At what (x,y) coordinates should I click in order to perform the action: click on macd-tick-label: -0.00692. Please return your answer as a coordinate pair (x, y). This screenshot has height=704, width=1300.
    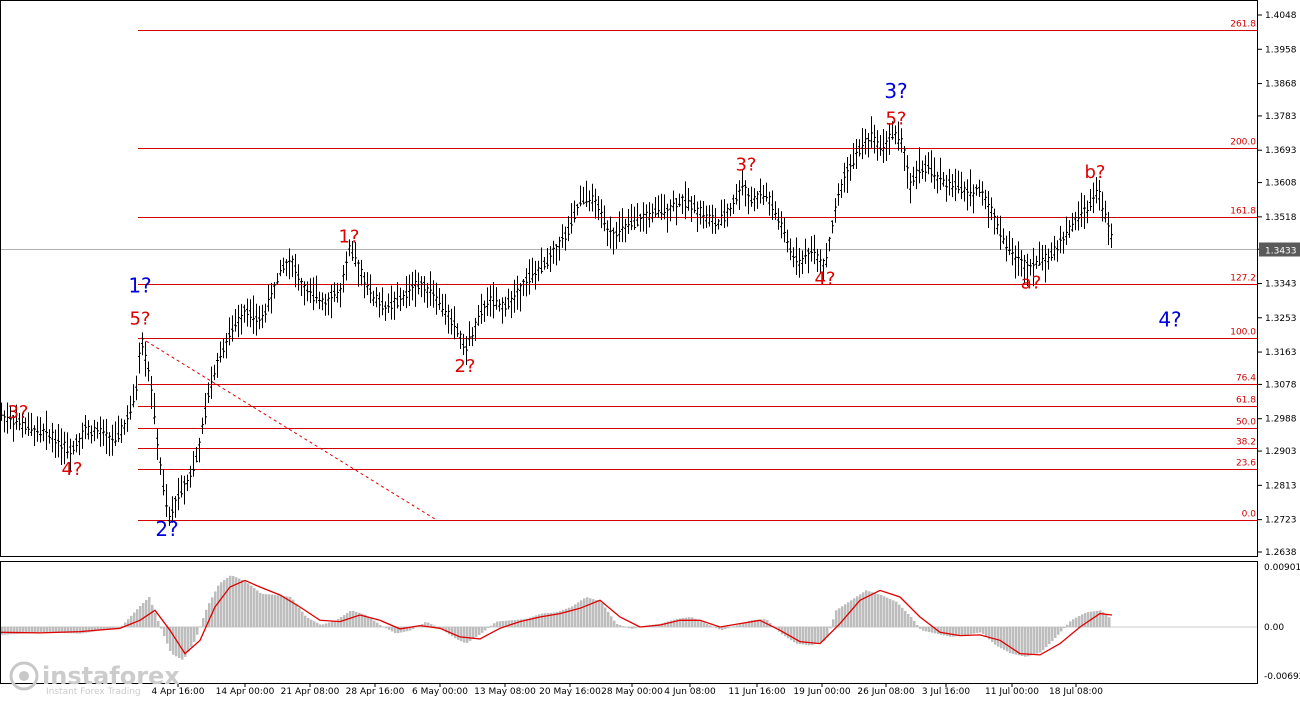
    Looking at the image, I should click on (1282, 677).